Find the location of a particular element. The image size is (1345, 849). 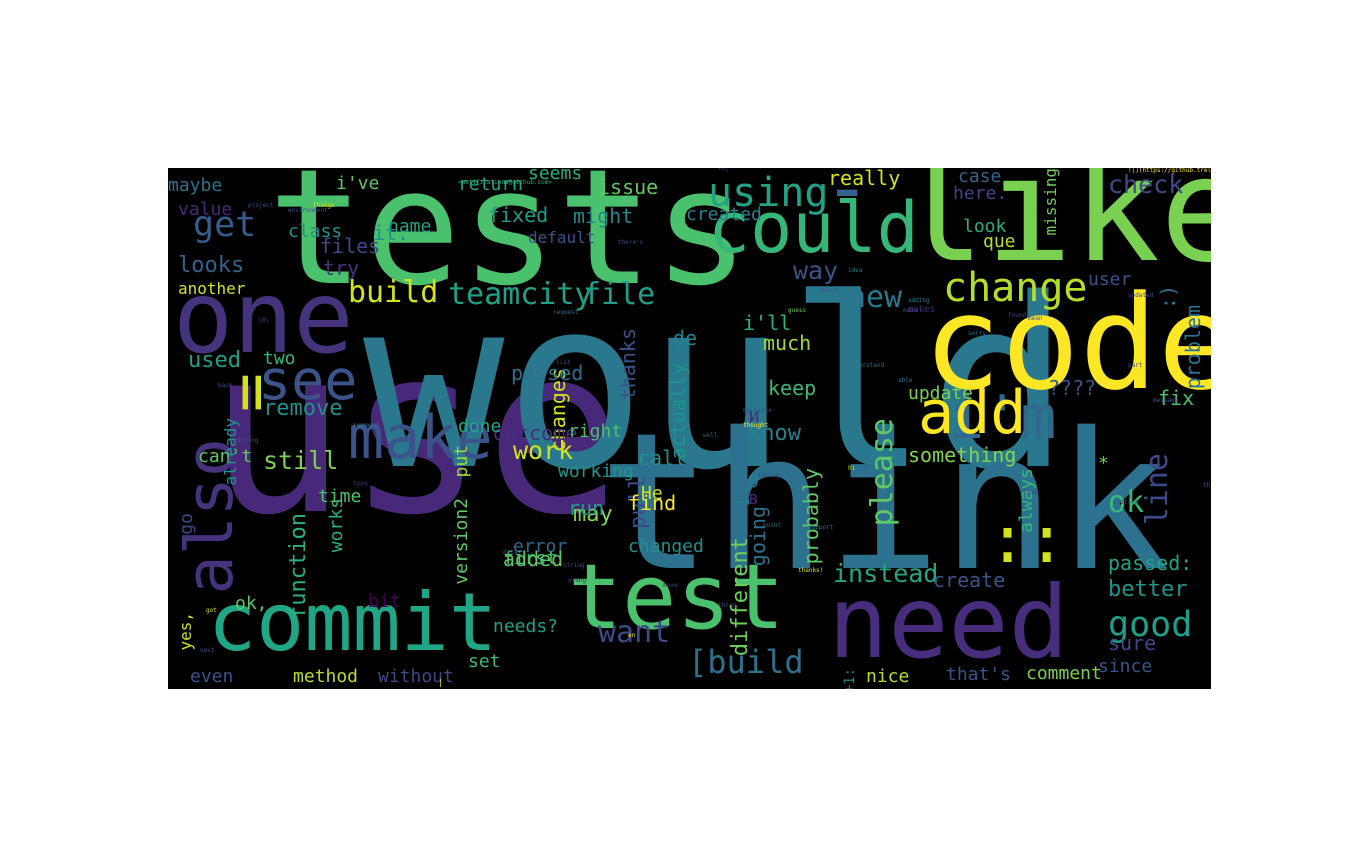

cloud-word: default is located at coordinates (562, 237).